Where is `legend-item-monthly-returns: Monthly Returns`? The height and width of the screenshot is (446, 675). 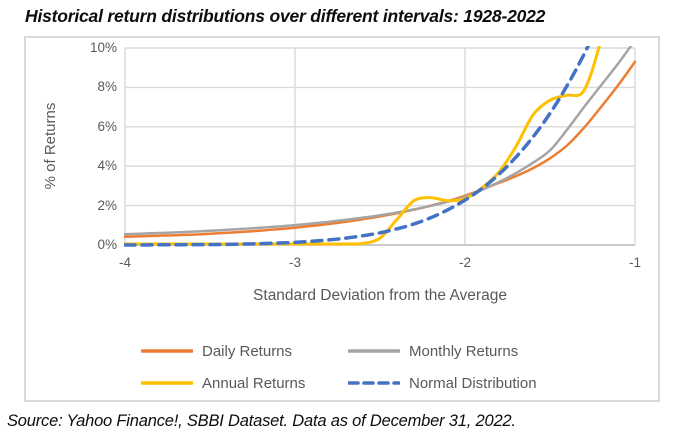 legend-item-monthly-returns: Monthly Returns is located at coordinates (433, 351).